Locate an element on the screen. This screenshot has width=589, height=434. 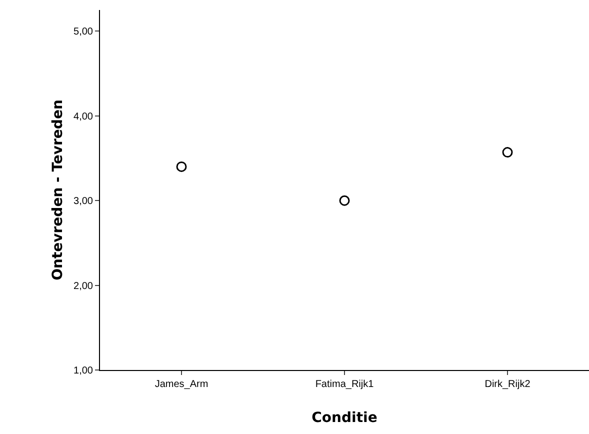
x-tick-label: James_Arm is located at coordinates (181, 384).